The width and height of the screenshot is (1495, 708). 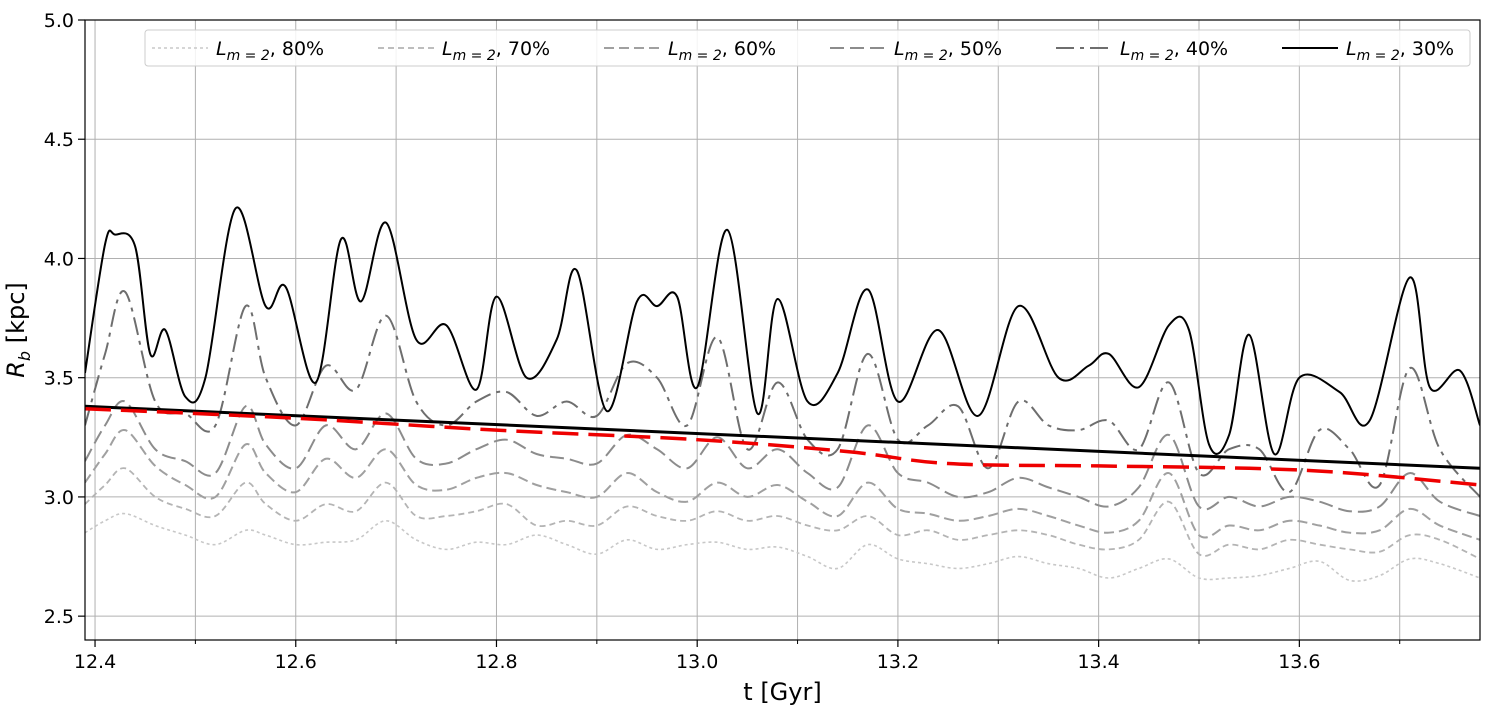 I want to click on legend-item: Lm = 2, 80%, so click(x=238, y=51).